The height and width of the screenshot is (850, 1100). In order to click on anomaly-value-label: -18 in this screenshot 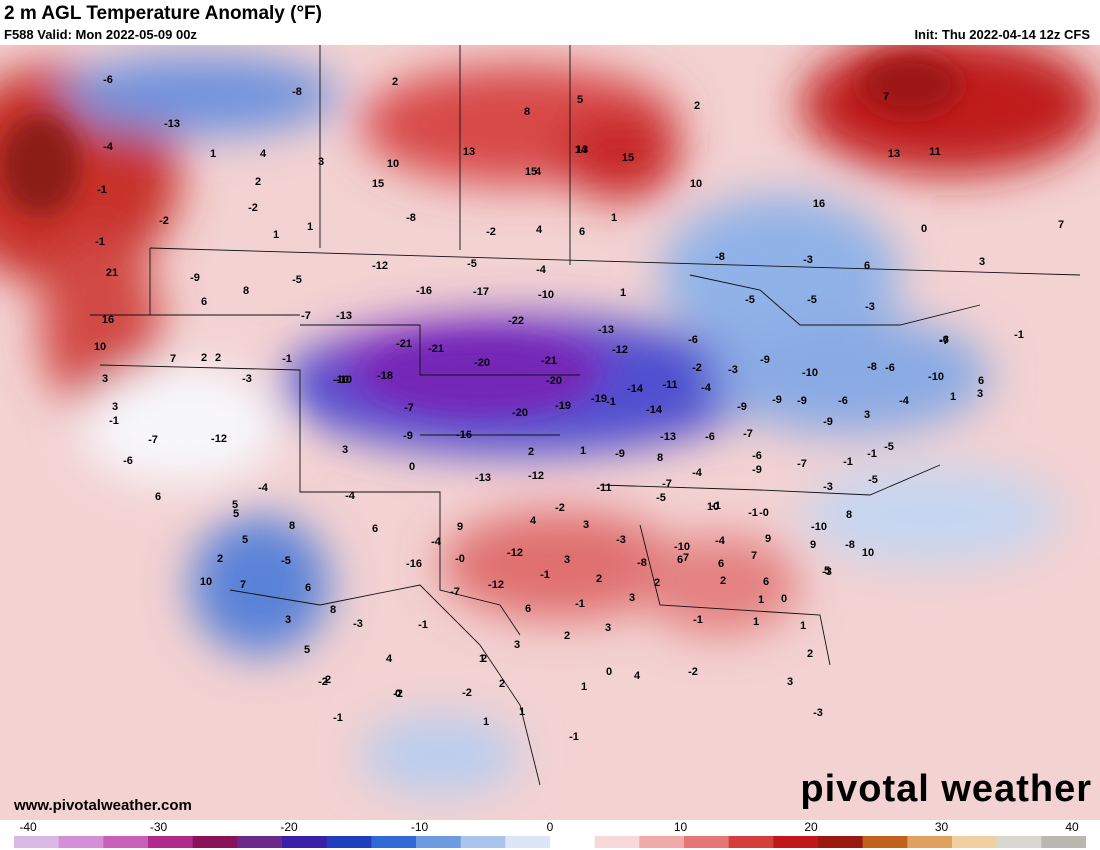, I will do `click(385, 376)`.